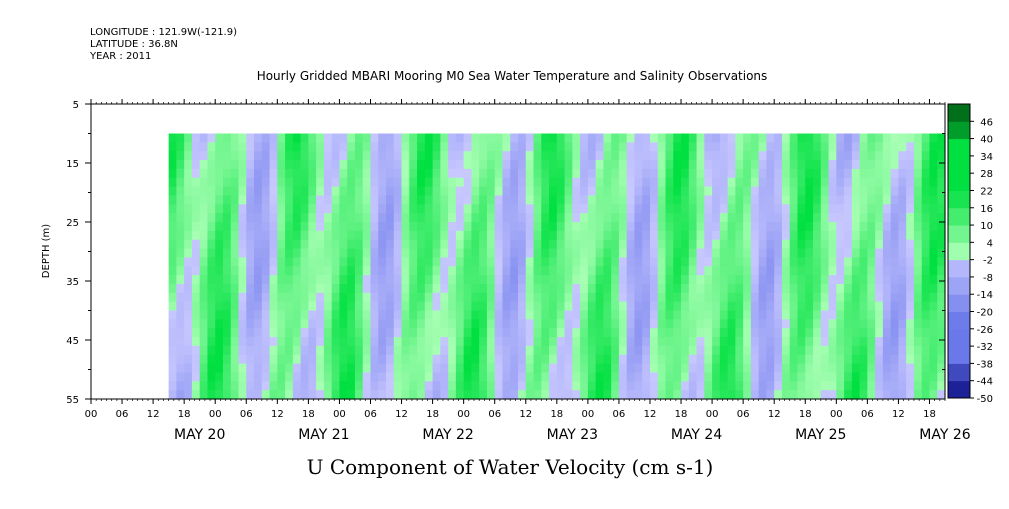 This screenshot has width=1009, height=509. I want to click on x-tick-label: 18, so click(432, 414).